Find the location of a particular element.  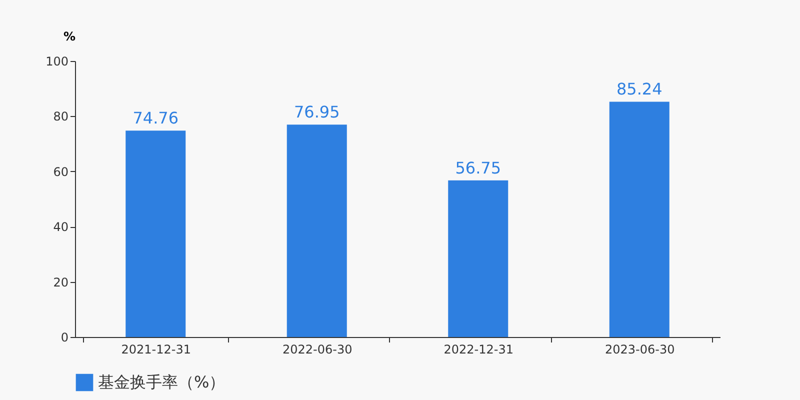

y-tick-label: 60 is located at coordinates (60, 171).